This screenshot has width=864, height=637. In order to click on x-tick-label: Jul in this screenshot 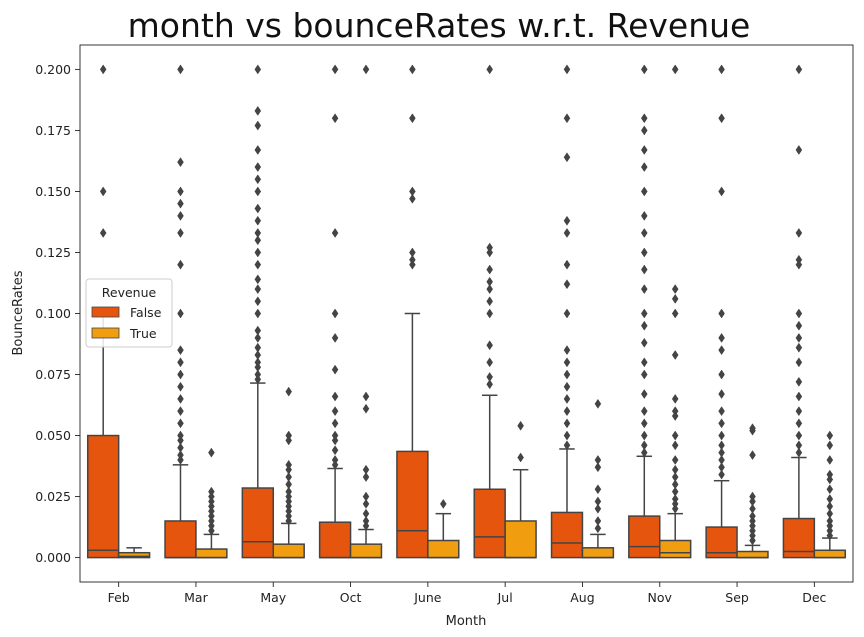, I will do `click(505, 597)`.